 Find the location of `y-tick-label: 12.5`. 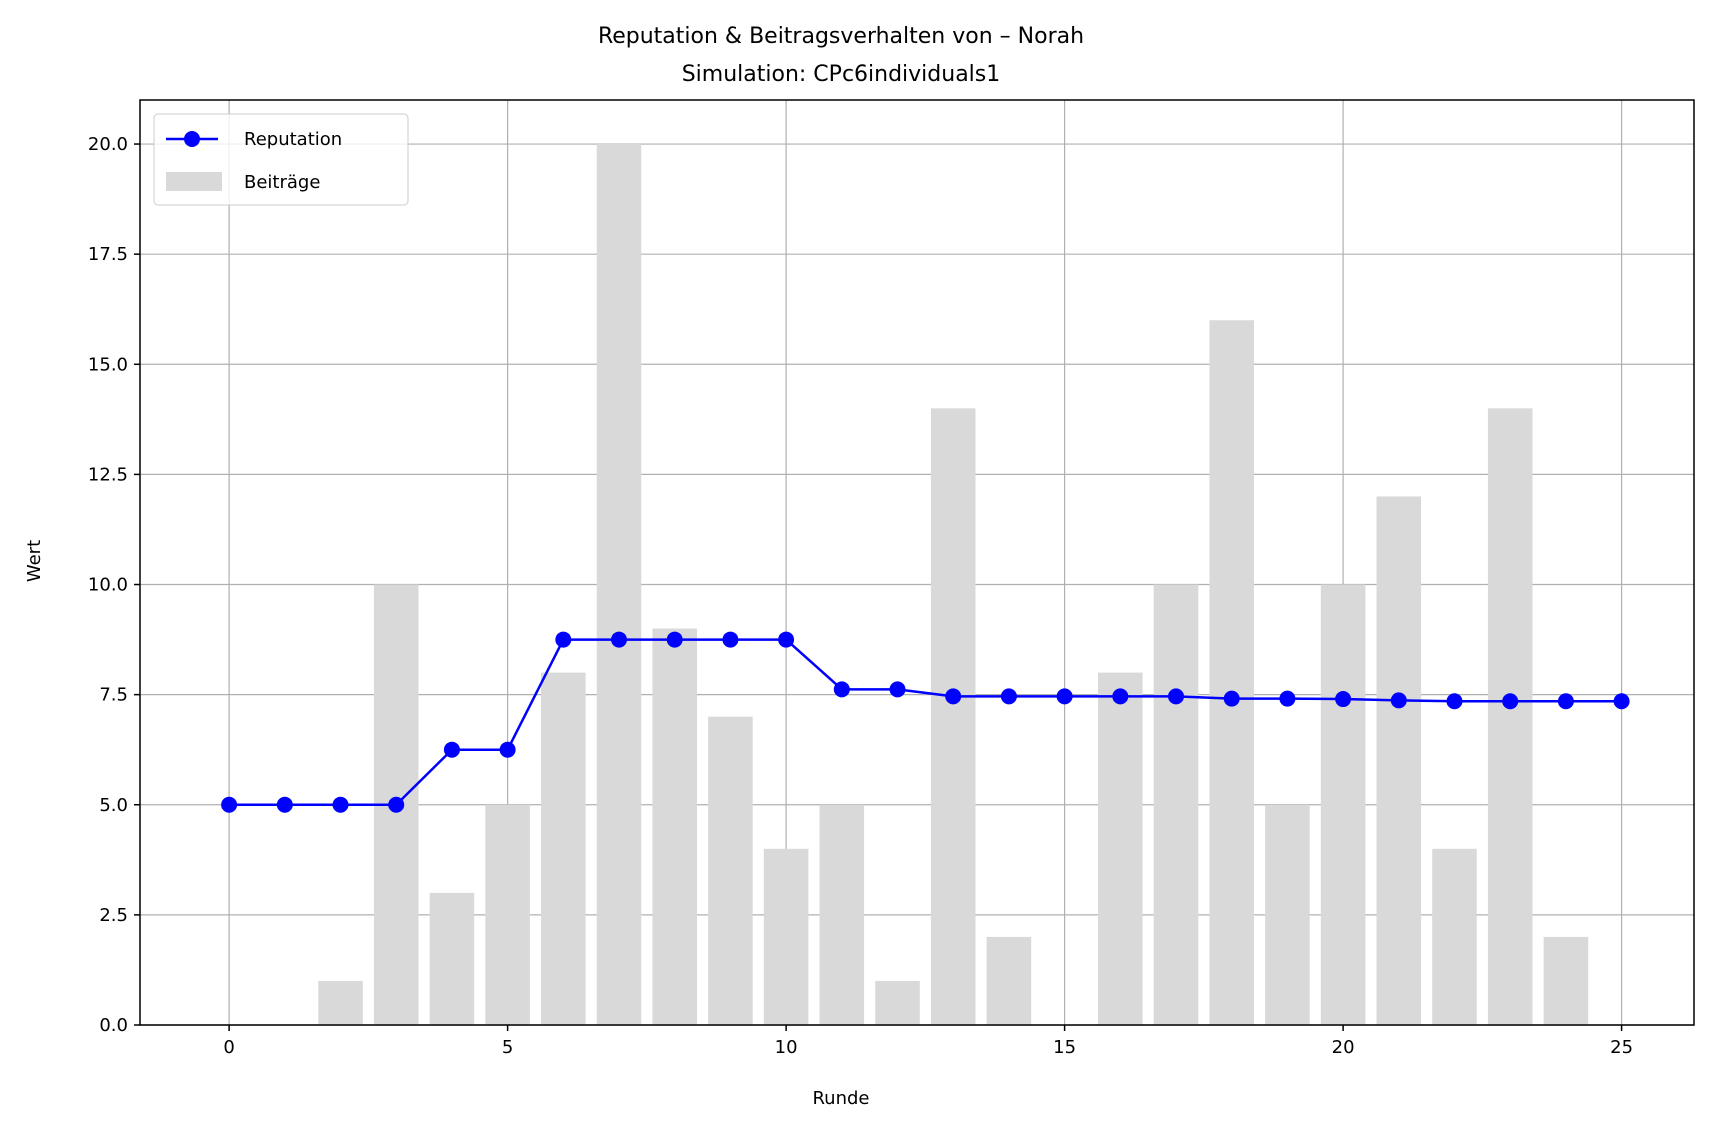

y-tick-label: 12.5 is located at coordinates (108, 474).